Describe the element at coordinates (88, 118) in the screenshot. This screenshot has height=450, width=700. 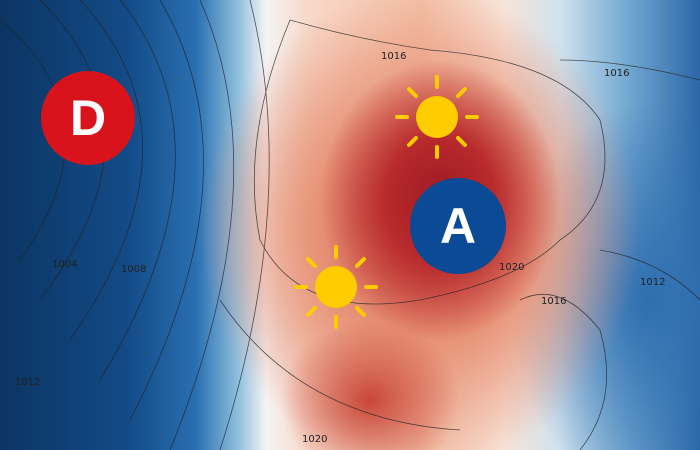
I see `low-pressure-marker: D` at that location.